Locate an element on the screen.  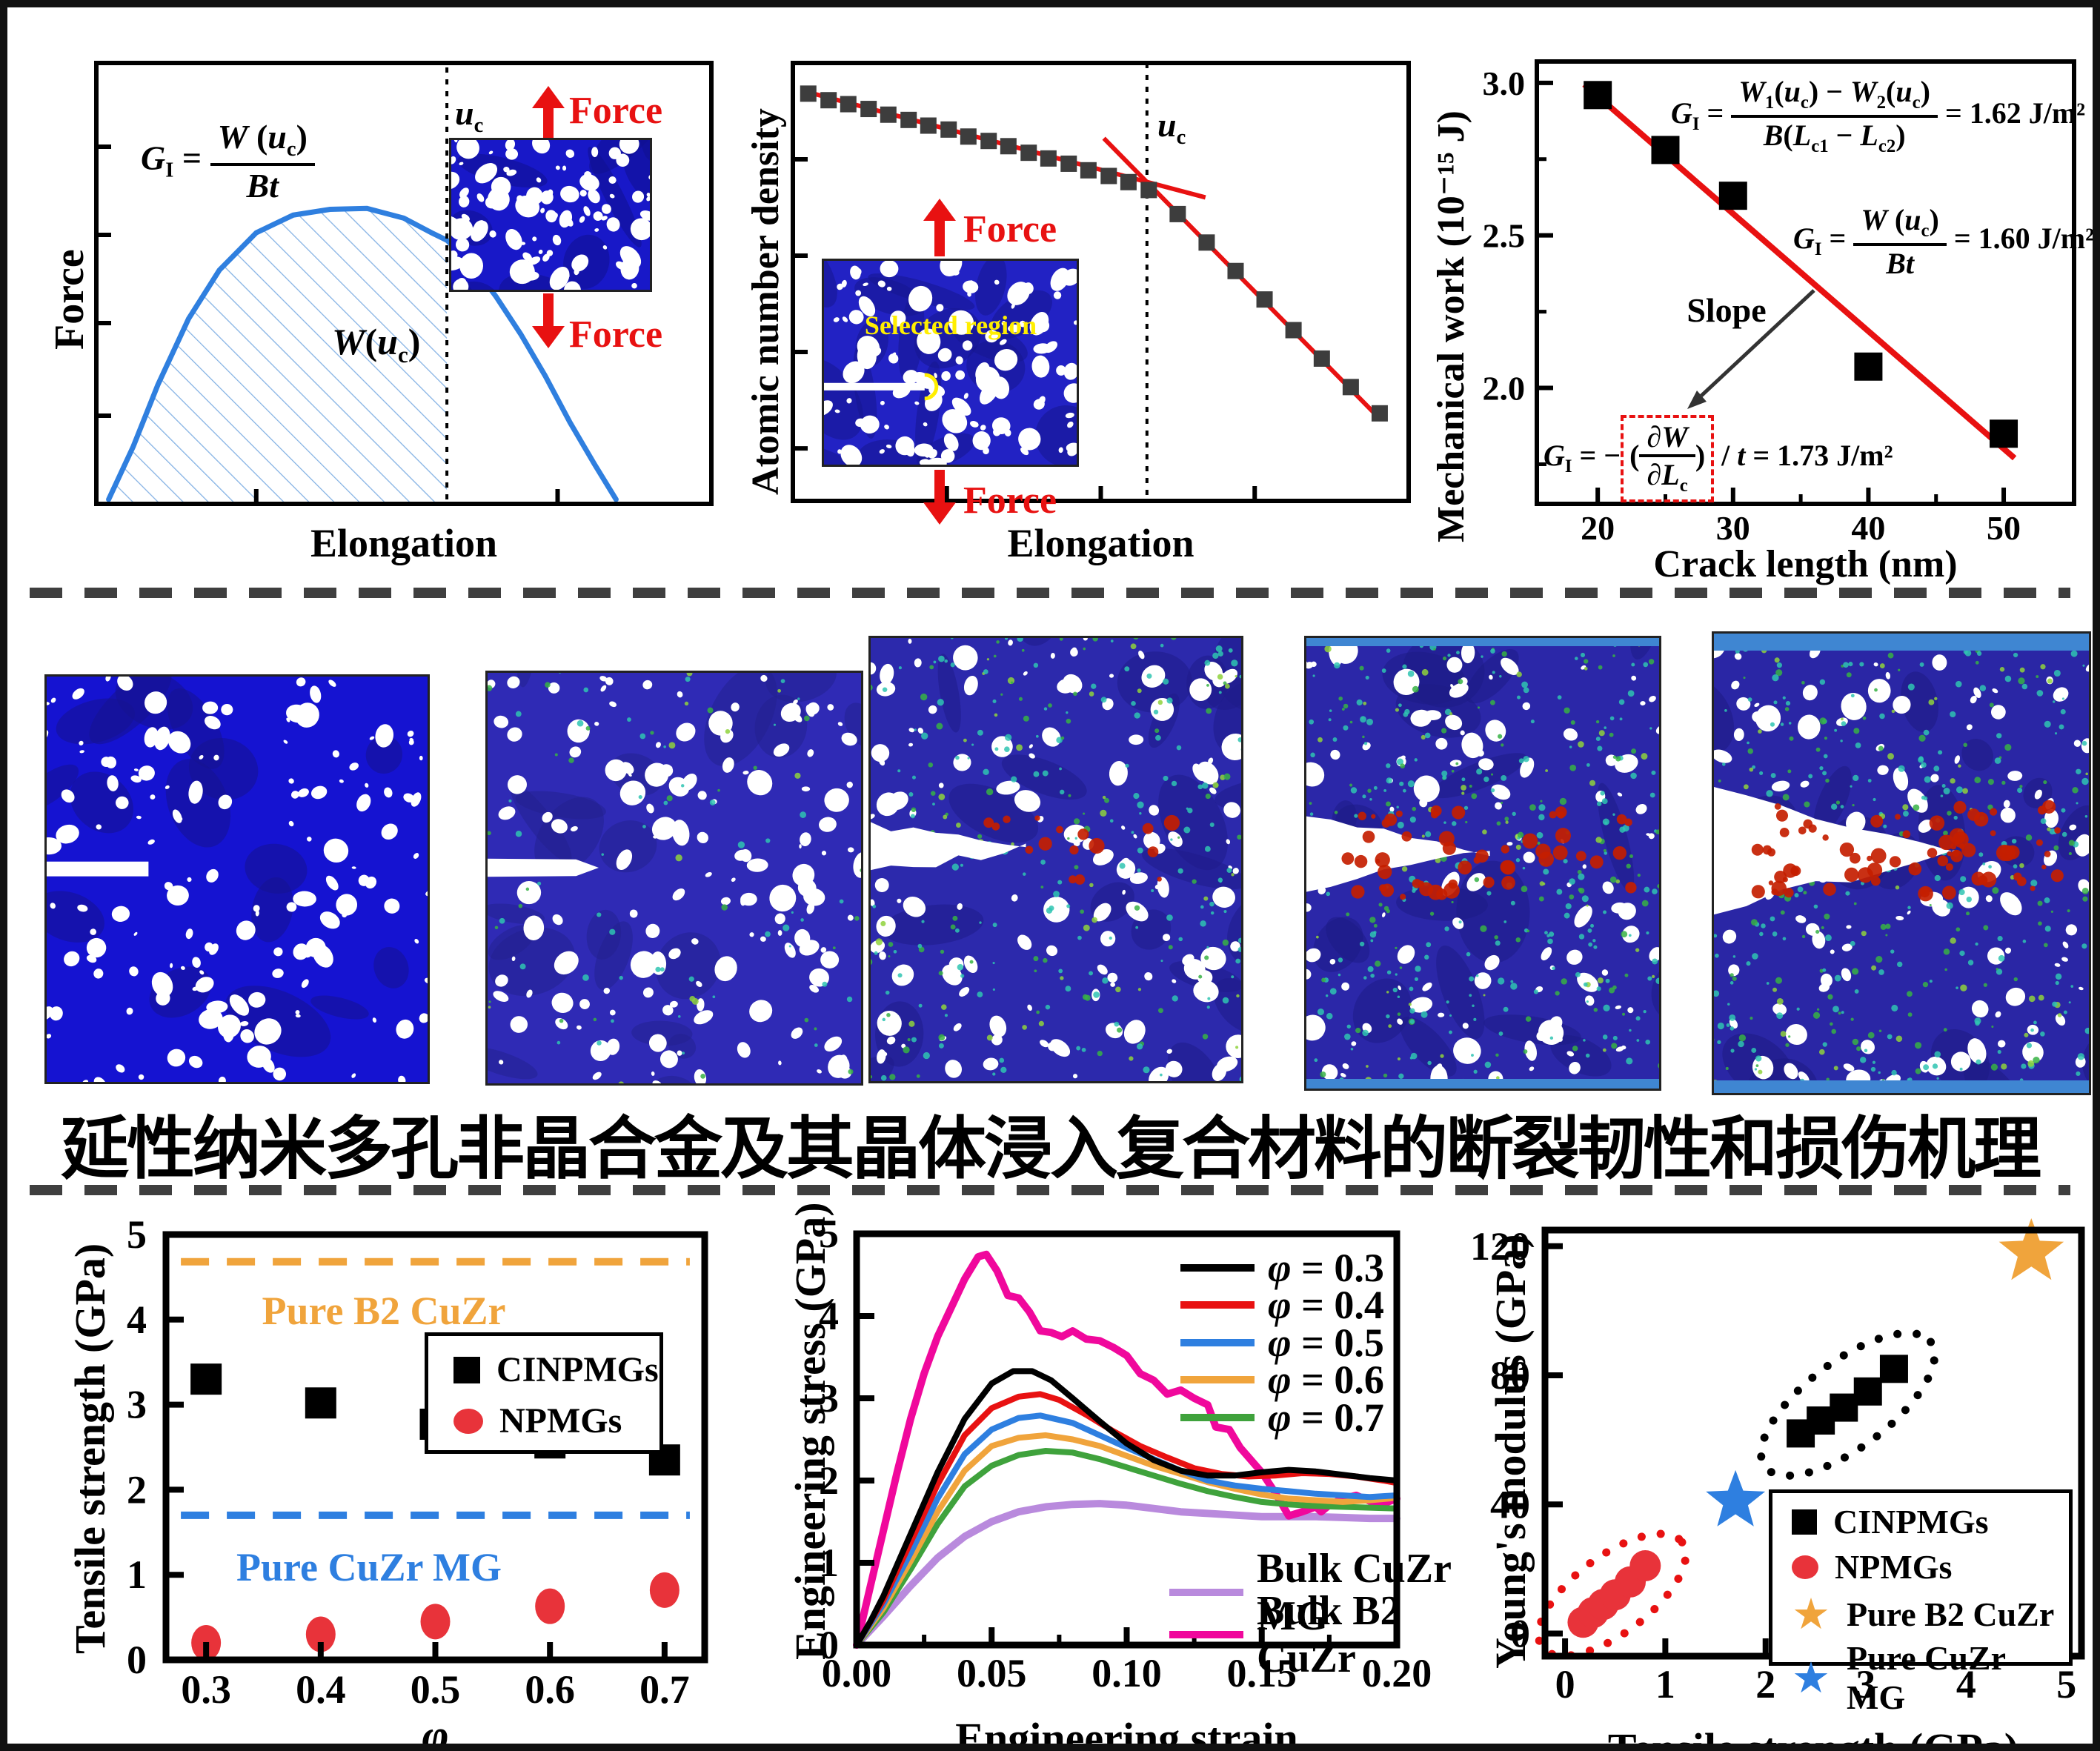
svg-text: 30 is located at coordinates (1733, 528).